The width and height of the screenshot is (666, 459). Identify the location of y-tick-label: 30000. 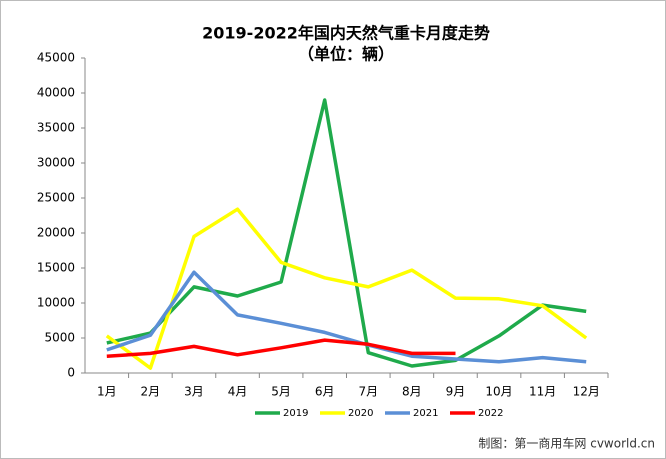
(56, 163).